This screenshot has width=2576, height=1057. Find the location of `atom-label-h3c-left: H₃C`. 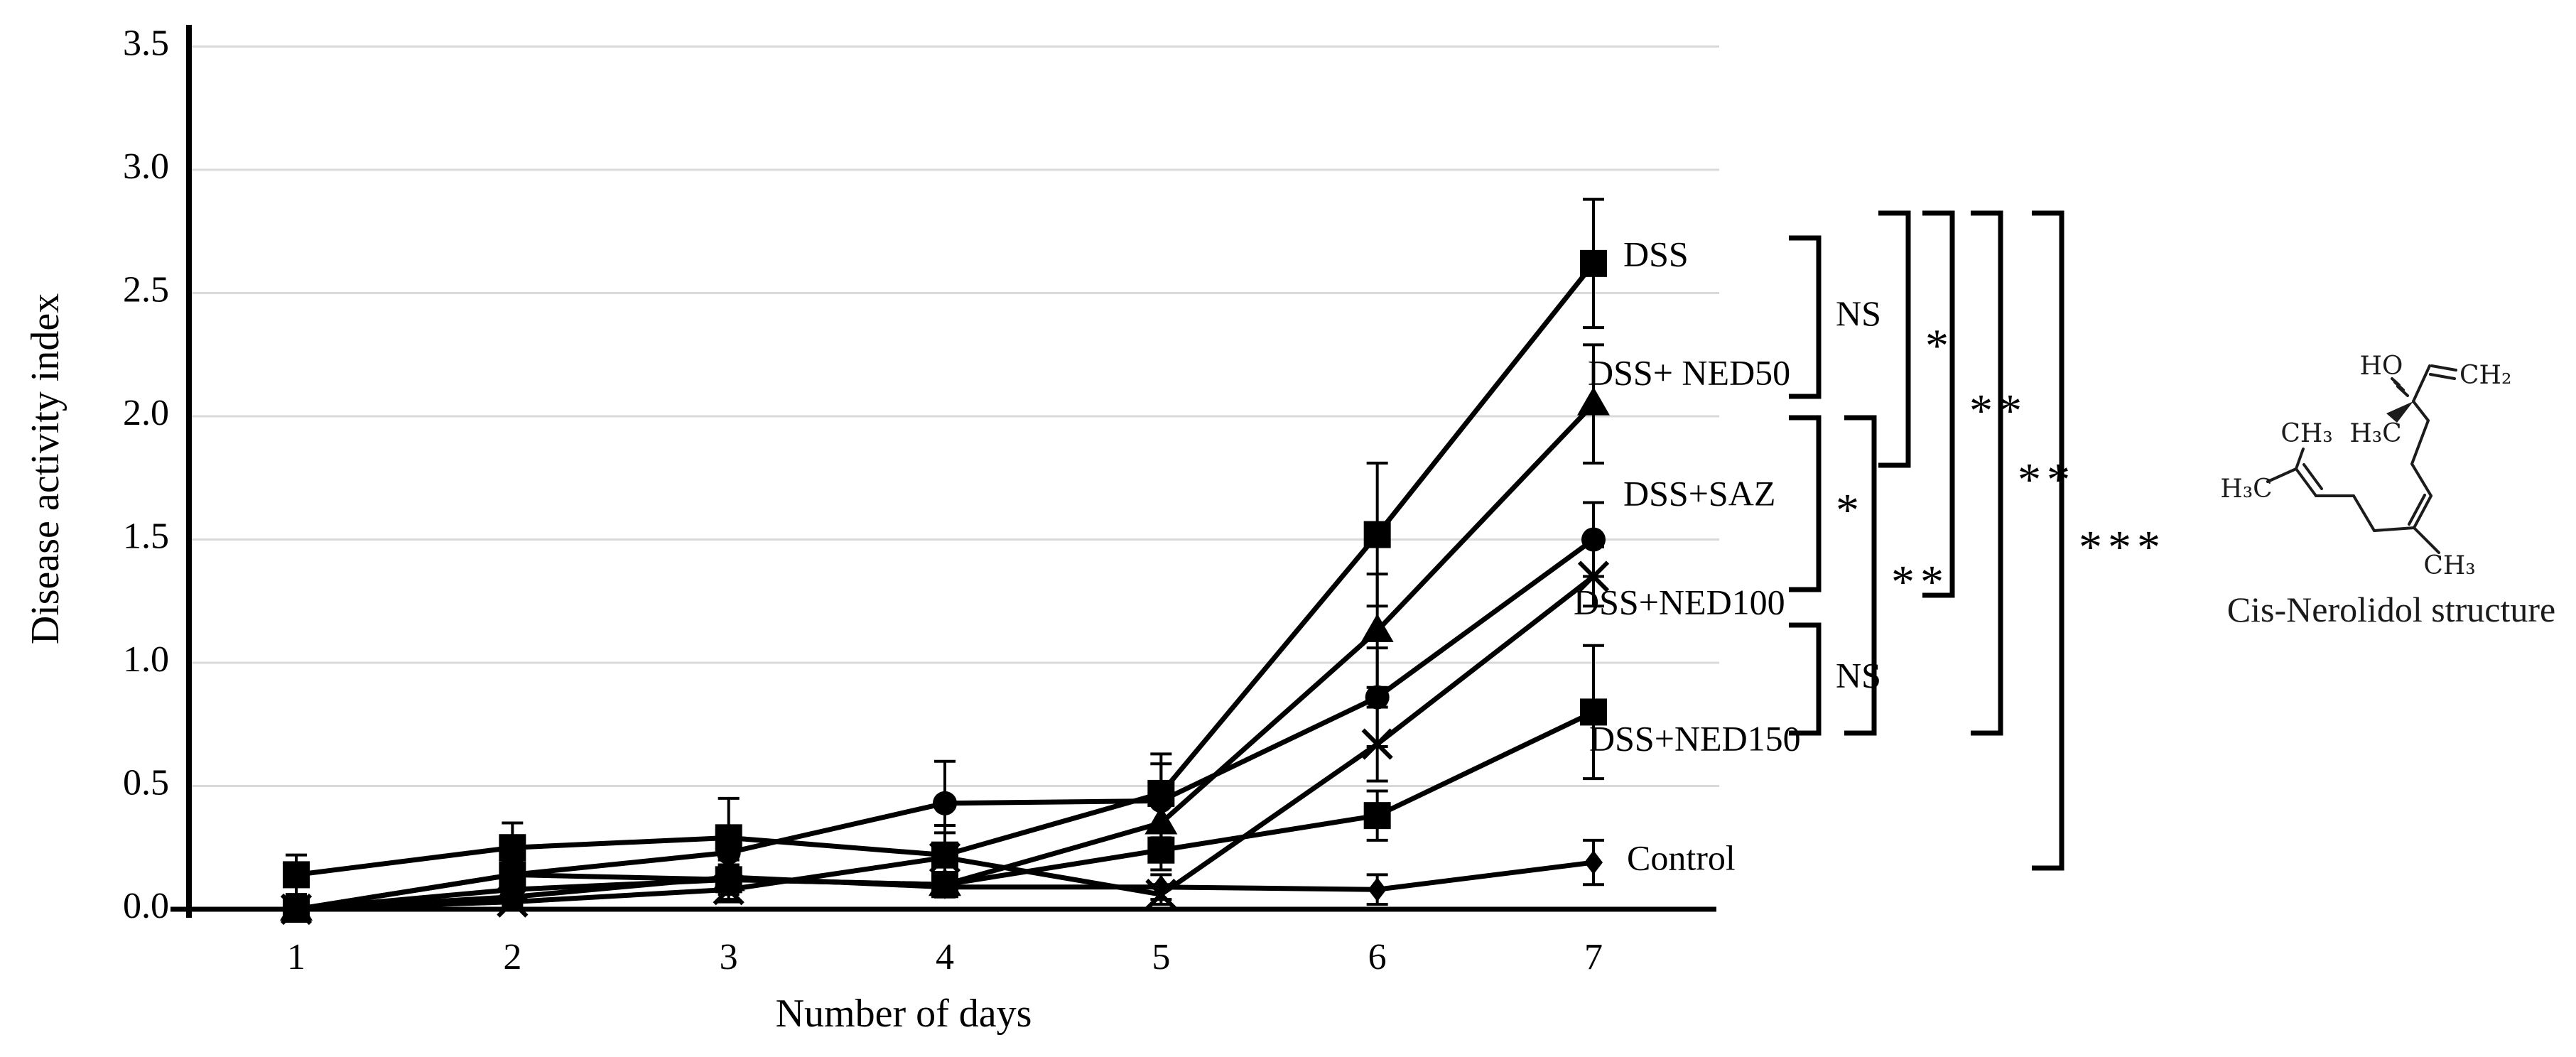

atom-label-h3c-left: H₃C is located at coordinates (2246, 489).